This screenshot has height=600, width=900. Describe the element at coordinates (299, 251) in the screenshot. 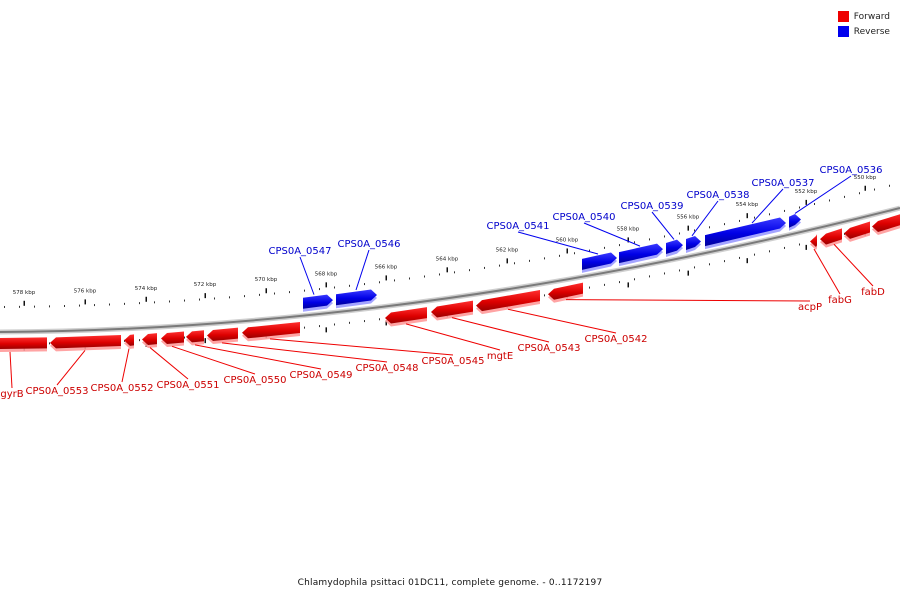

I see `gene-label-cps0a-0547: CPS0A_0547` at that location.